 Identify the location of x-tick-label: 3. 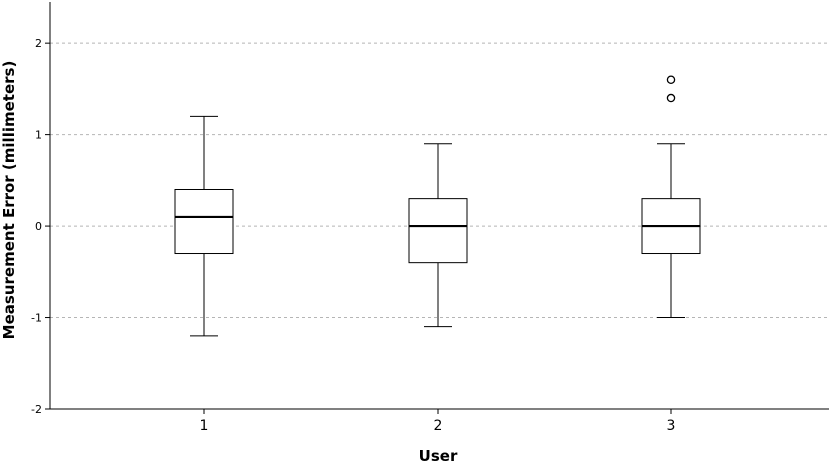
(671, 426).